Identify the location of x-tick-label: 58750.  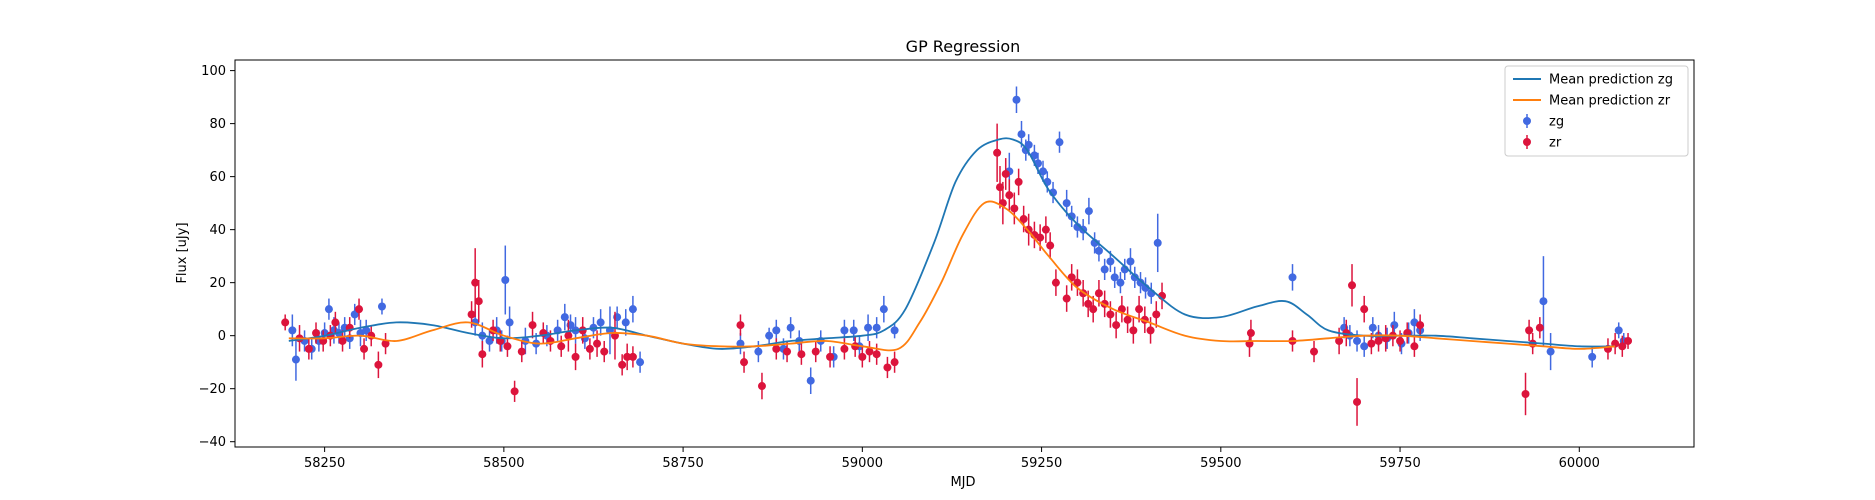
(682, 463).